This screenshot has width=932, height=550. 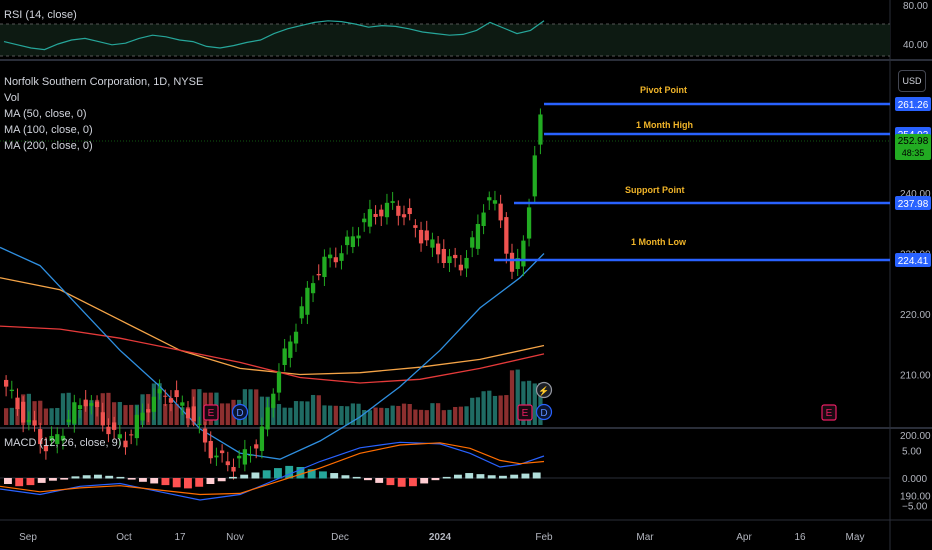 I want to click on dividend-marker, so click(x=240, y=412).